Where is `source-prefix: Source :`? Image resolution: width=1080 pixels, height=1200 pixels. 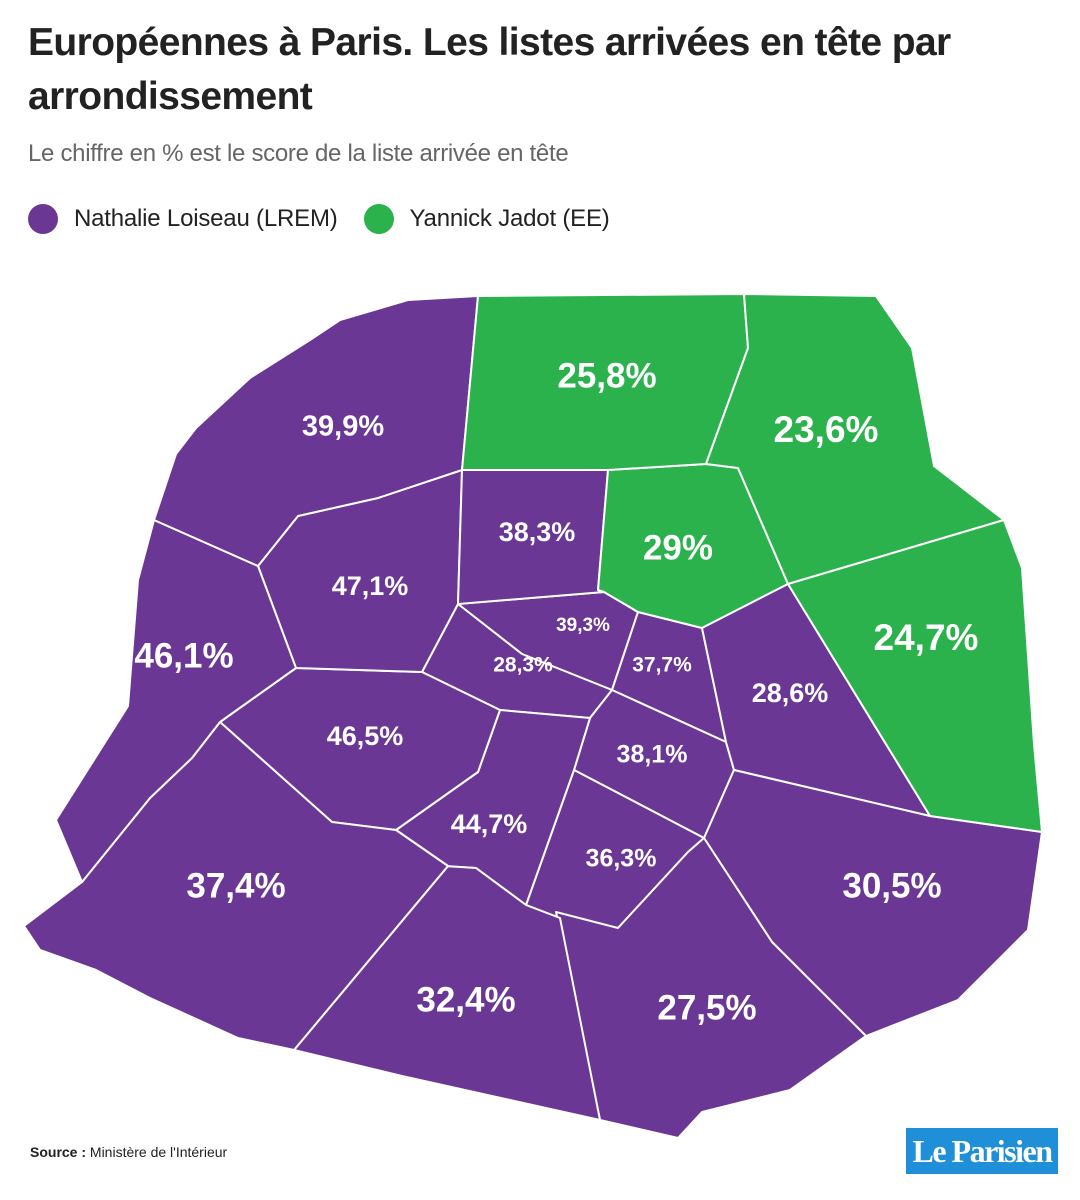
source-prefix: Source : is located at coordinates (58, 1152).